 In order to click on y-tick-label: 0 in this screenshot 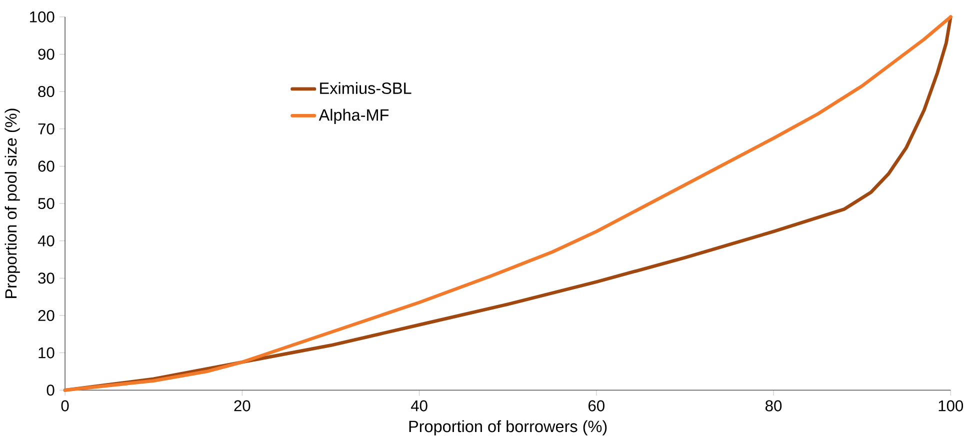, I will do `click(50, 390)`.